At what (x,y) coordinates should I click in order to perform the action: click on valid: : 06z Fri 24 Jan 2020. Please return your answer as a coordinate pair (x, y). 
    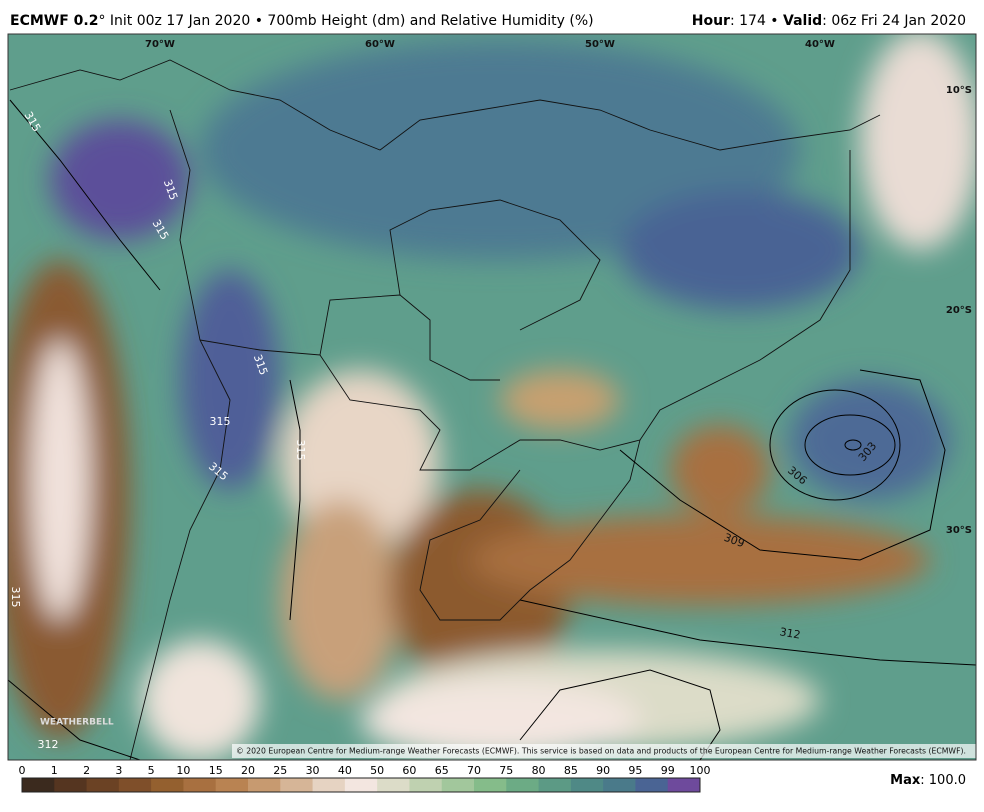
    Looking at the image, I should click on (894, 21).